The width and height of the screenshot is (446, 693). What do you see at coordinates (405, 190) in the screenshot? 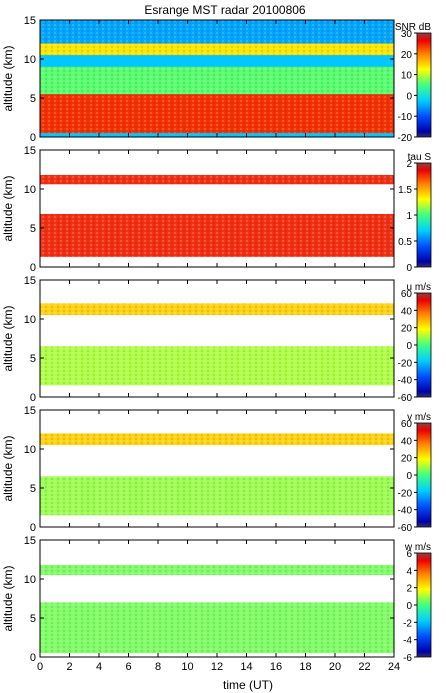
I see `colorbar-tick-label: 1.5` at bounding box center [405, 190].